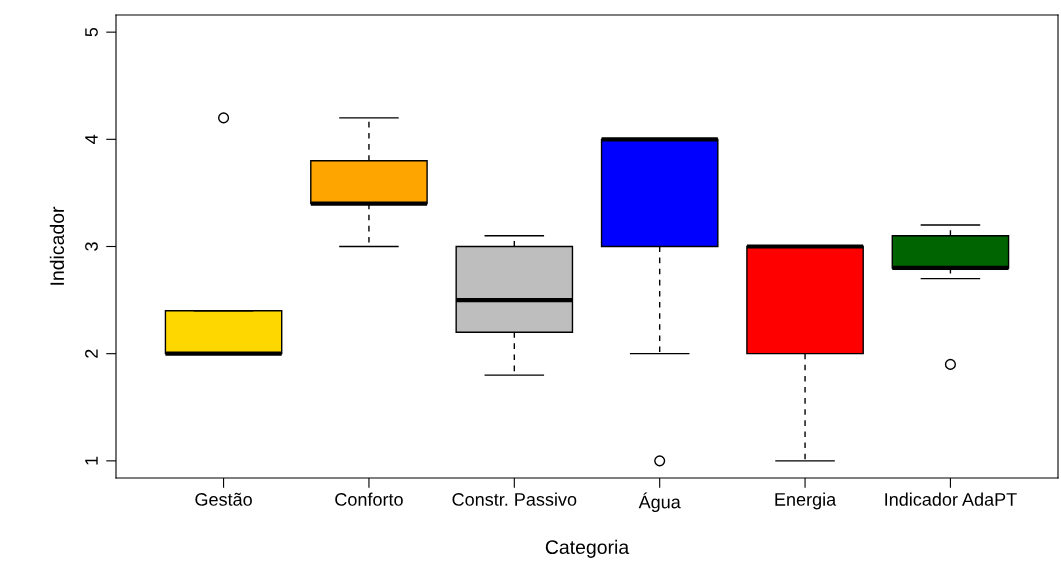  Describe the element at coordinates (91, 353) in the screenshot. I see `y-tick-label: 2` at that location.